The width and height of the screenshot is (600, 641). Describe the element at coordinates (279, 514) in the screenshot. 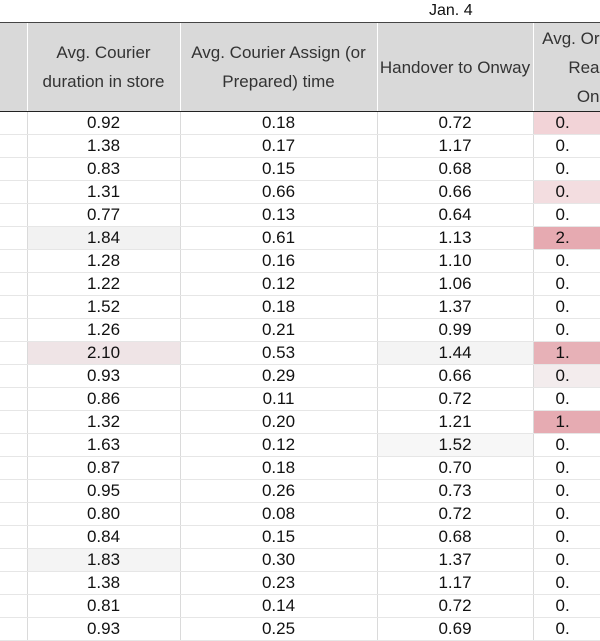

I see `cell: 0.08` at that location.